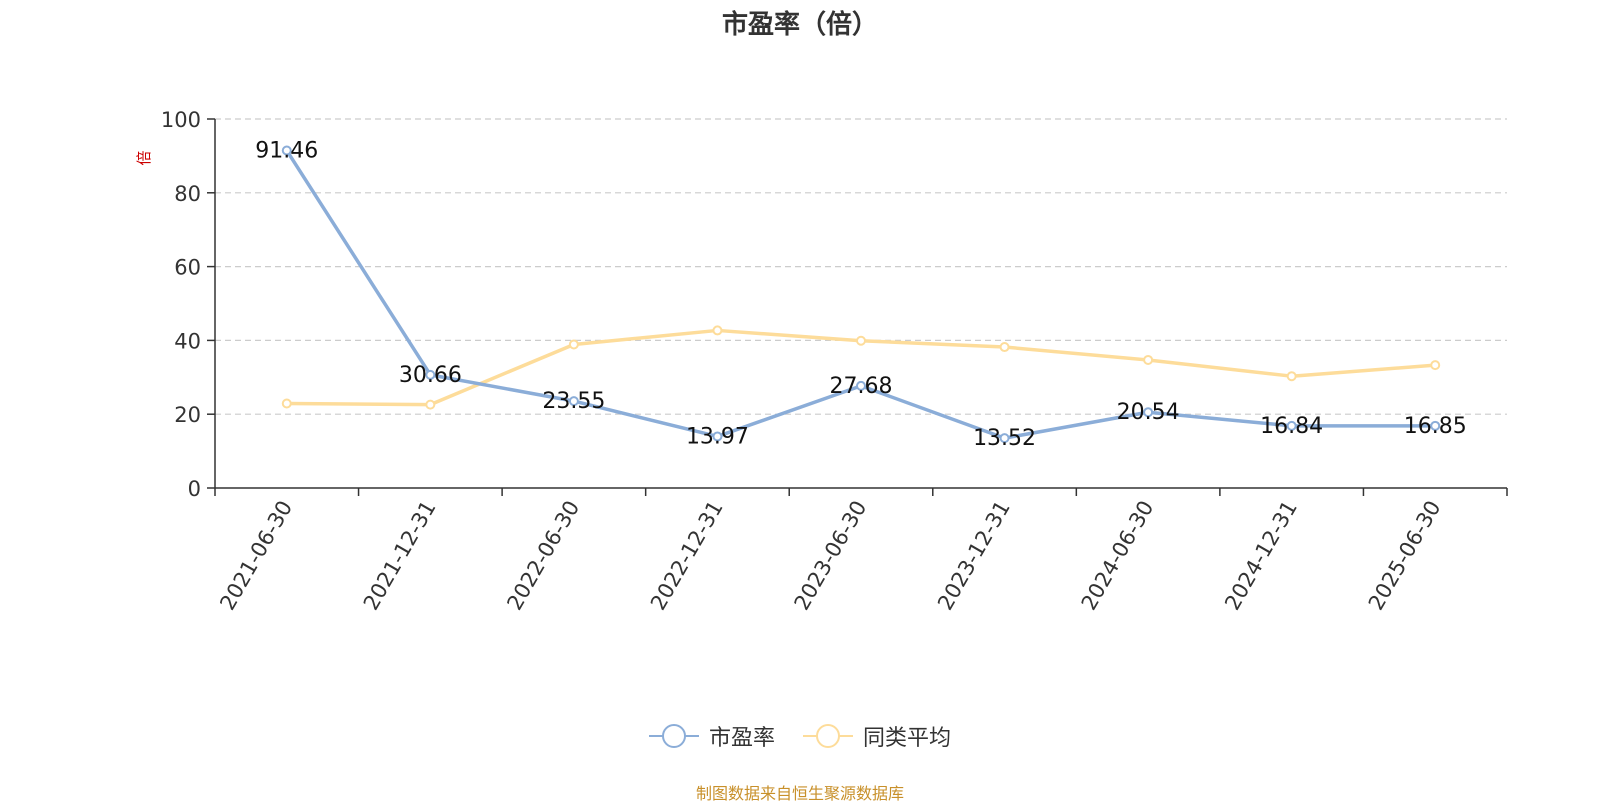 This screenshot has height=804, width=1600. What do you see at coordinates (799, 793) in the screenshot?
I see `source-note: 制图数据来自恒生聚源数据库` at bounding box center [799, 793].